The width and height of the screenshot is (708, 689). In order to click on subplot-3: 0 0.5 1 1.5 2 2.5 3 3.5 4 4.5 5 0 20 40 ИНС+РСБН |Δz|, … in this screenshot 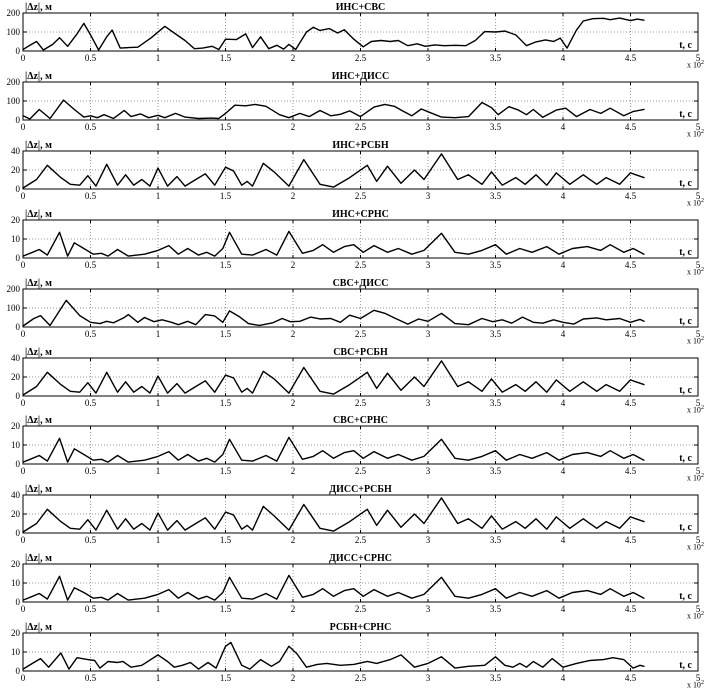, I will do `click(357, 173)`.